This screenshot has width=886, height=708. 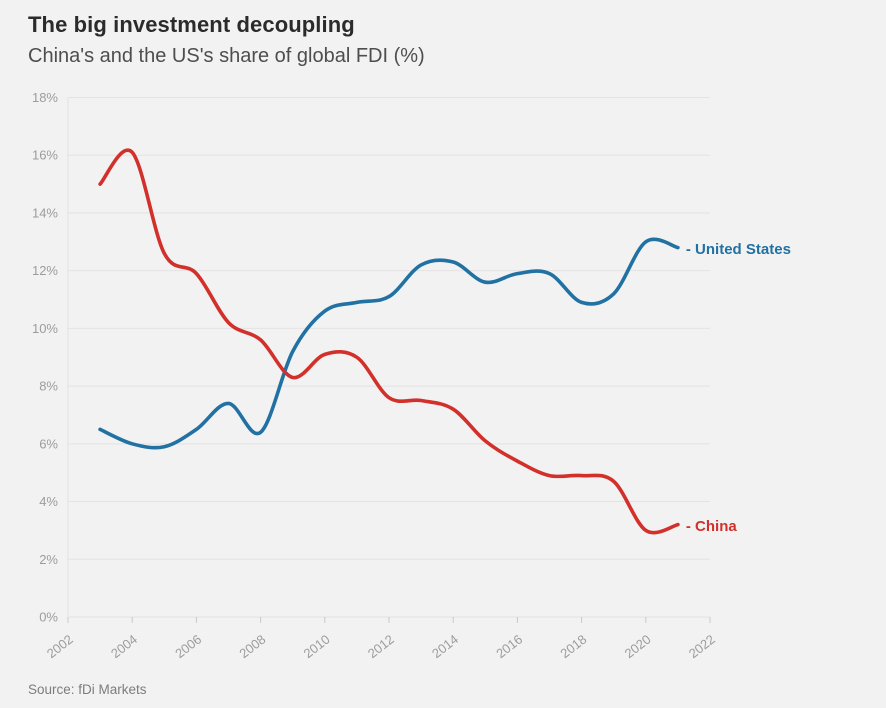 What do you see at coordinates (381, 647) in the screenshot?
I see `x-axis-label: 2012` at bounding box center [381, 647].